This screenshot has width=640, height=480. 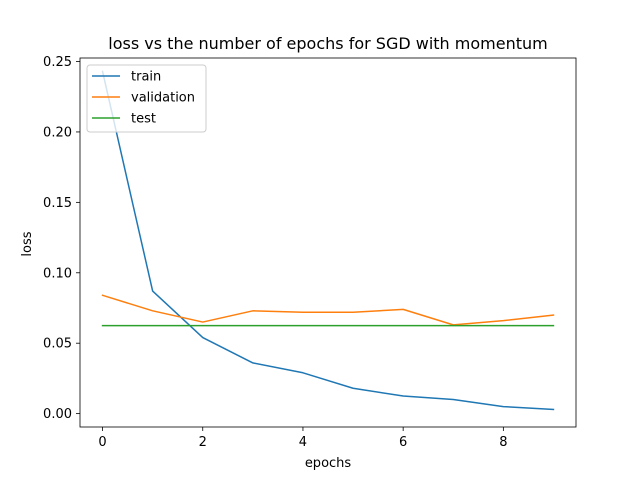 I want to click on legend-label-train: train, so click(x=146, y=77).